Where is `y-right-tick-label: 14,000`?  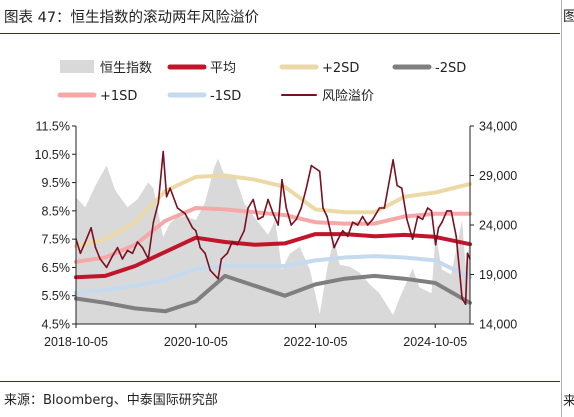 y-right-tick-label: 14,000 is located at coordinates (498, 325).